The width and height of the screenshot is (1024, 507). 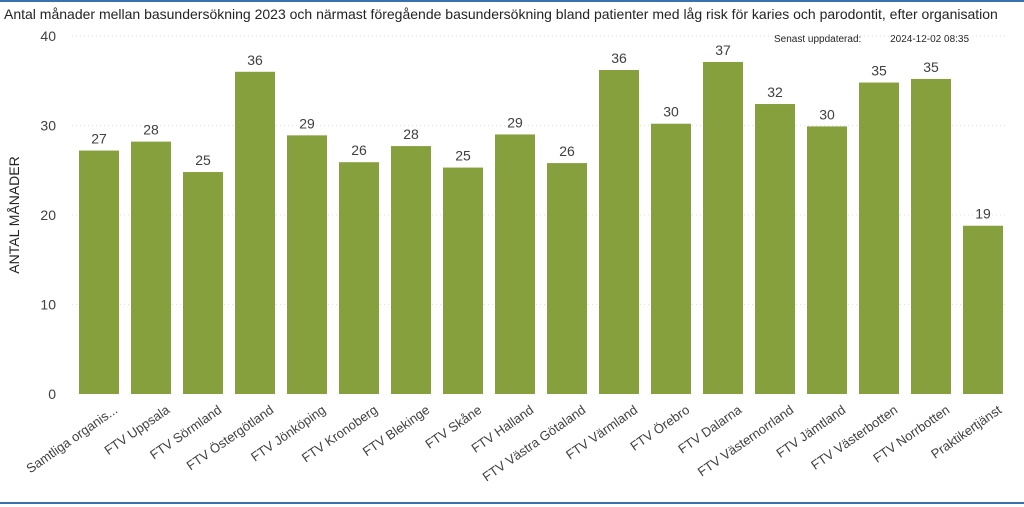 I want to click on report-bottom-border, so click(x=512, y=503).